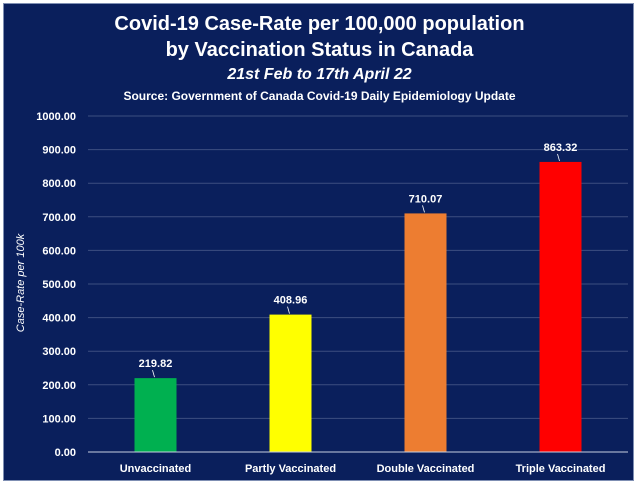  What do you see at coordinates (59, 218) in the screenshot?
I see `y-tick-label: 700.00` at bounding box center [59, 218].